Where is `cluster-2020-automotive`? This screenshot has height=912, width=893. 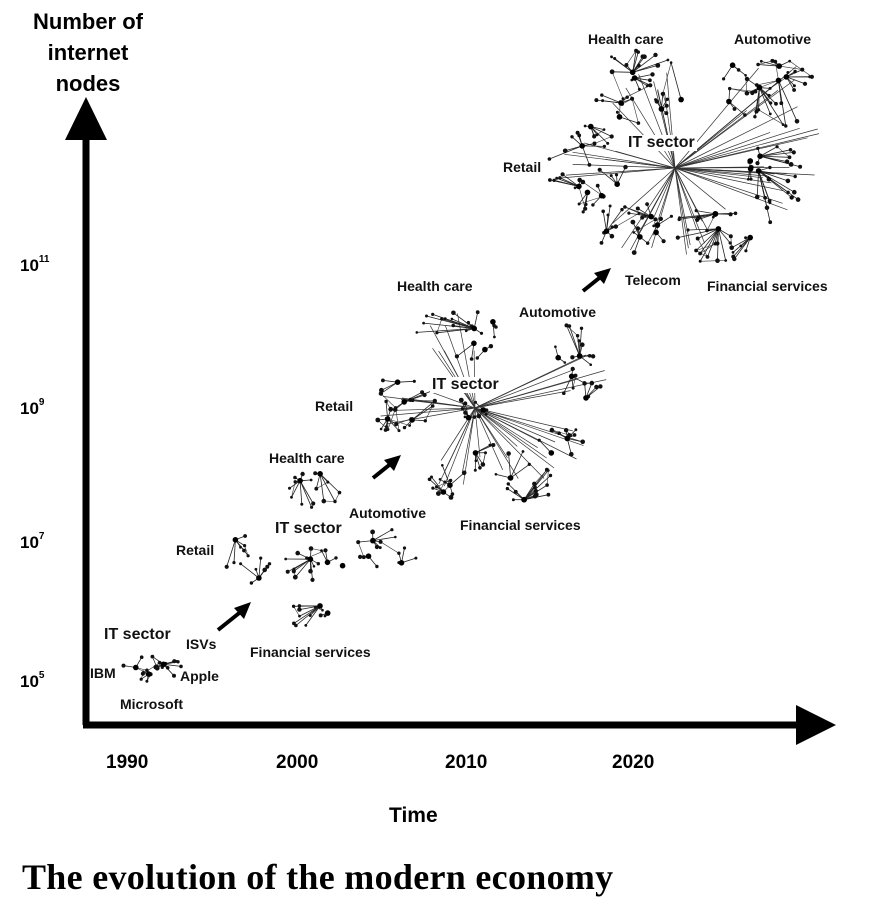 cluster-2020-automotive is located at coordinates (768, 93).